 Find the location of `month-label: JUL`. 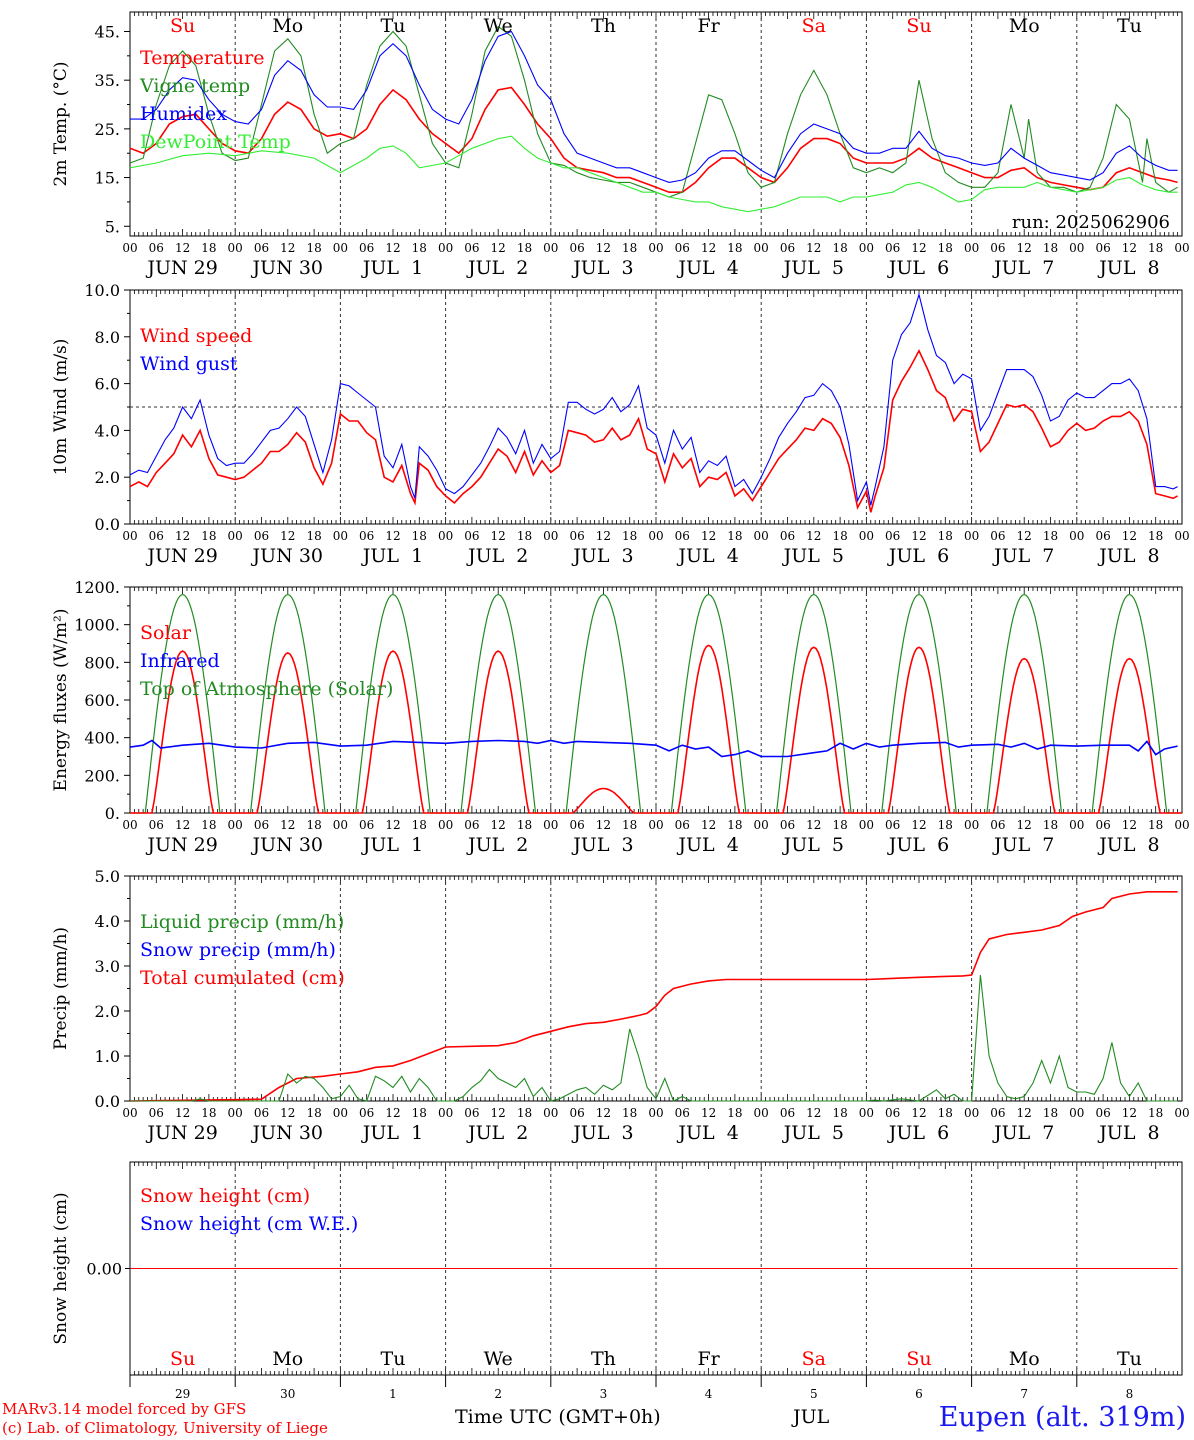

month-label: JUL is located at coordinates (811, 1417).